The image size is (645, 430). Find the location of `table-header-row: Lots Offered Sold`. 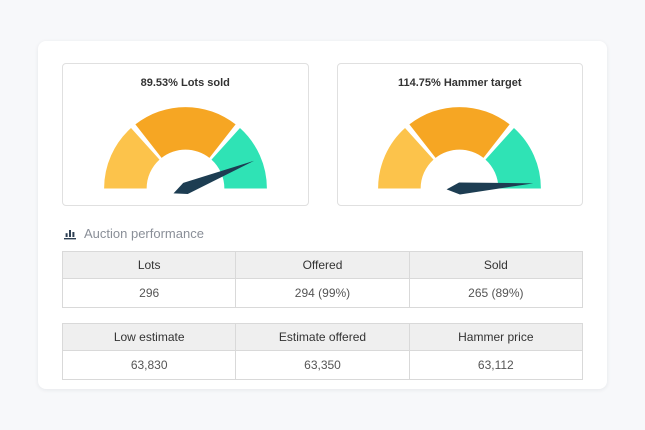

table-header-row: Lots Offered Sold is located at coordinates (322, 265).